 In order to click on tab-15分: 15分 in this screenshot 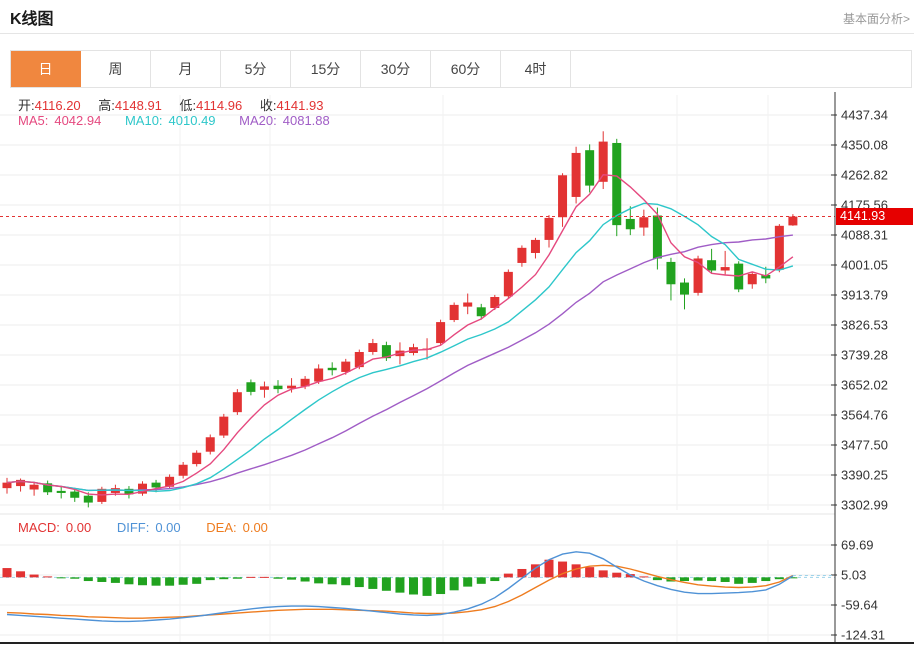, I will do `click(326, 69)`.